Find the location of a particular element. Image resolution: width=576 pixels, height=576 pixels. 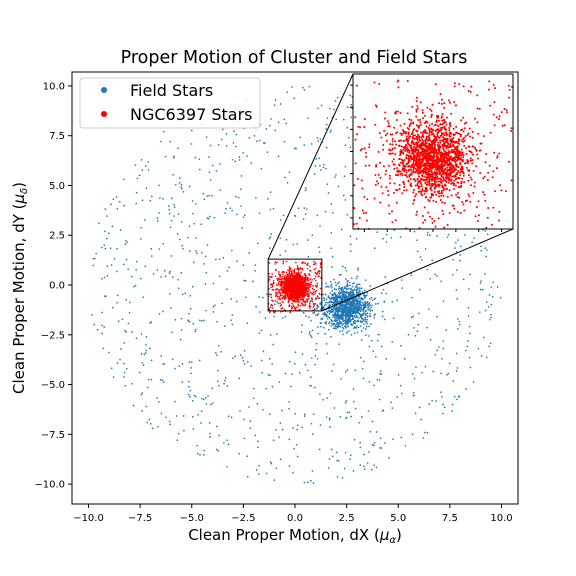

x-axis-label-close: ) is located at coordinates (399, 535).